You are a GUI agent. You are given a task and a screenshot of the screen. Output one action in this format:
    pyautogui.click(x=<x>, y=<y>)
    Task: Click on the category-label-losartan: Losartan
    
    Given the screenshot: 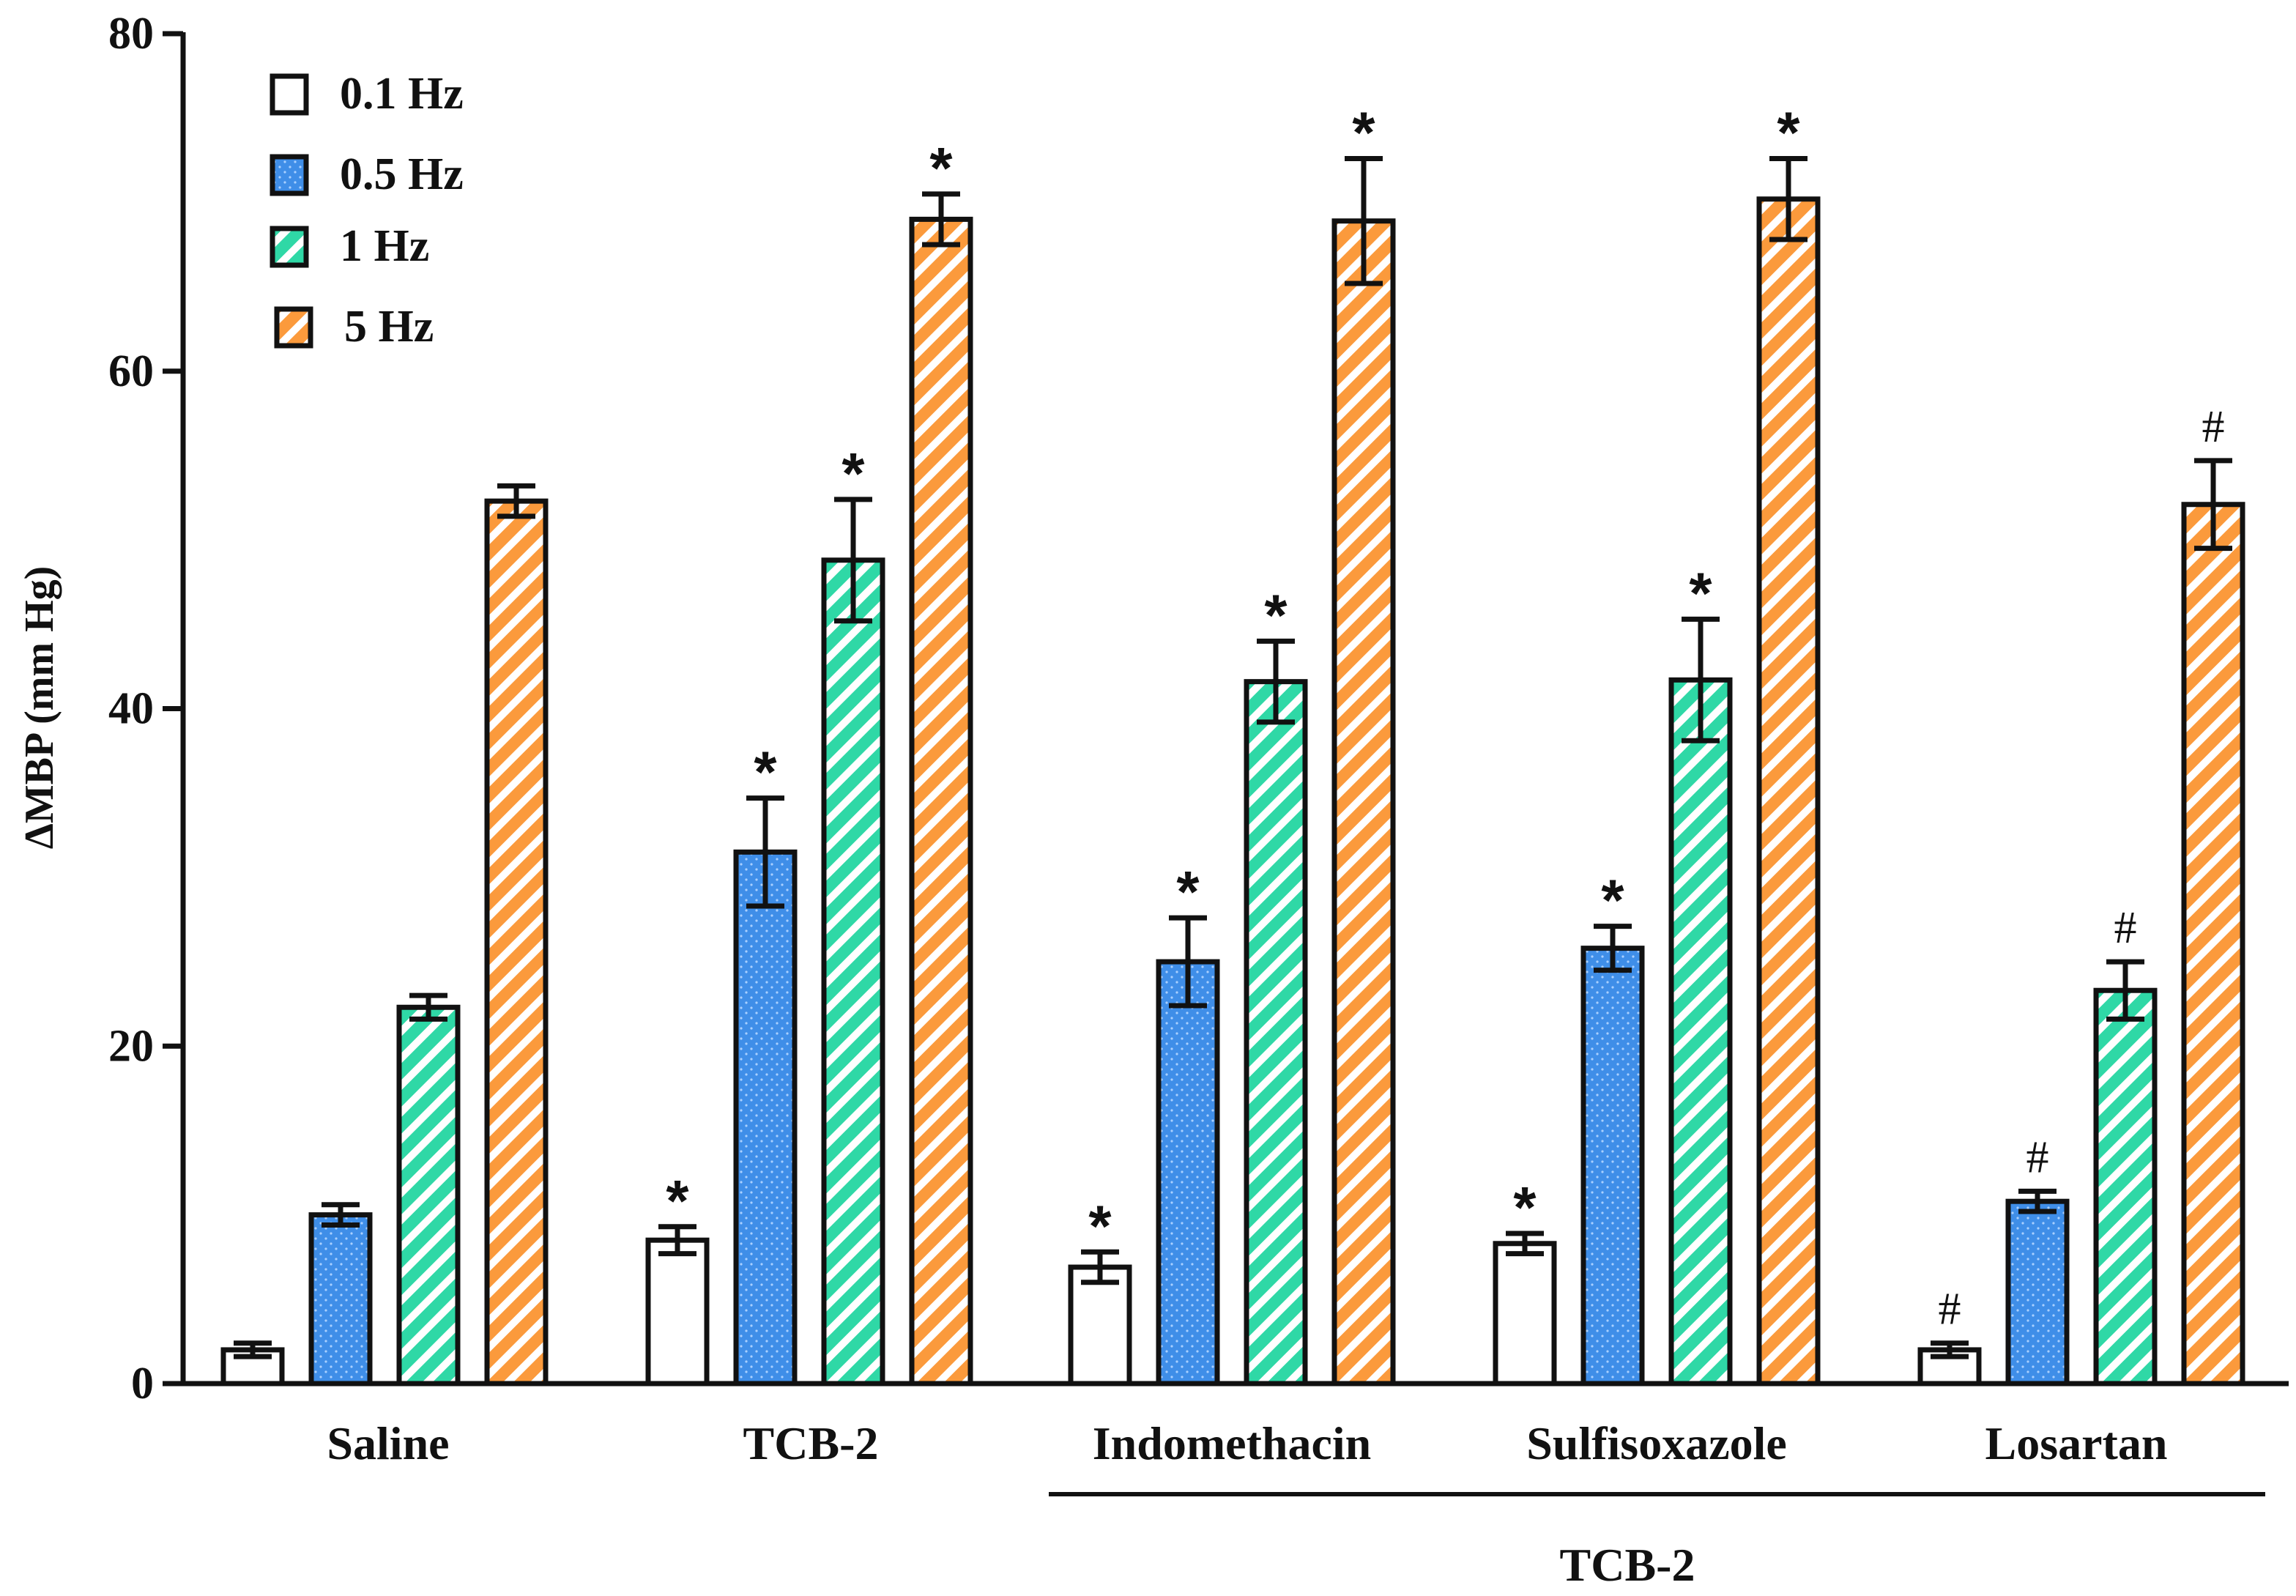 What is the action you would take?
    pyautogui.click(x=2076, y=1443)
    